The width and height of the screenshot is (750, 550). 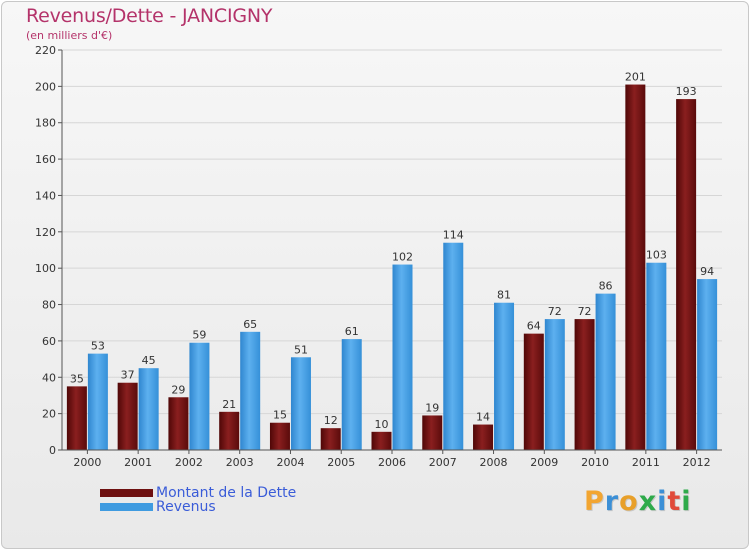 What do you see at coordinates (49, 414) in the screenshot?
I see `y-tick-label: 20` at bounding box center [49, 414].